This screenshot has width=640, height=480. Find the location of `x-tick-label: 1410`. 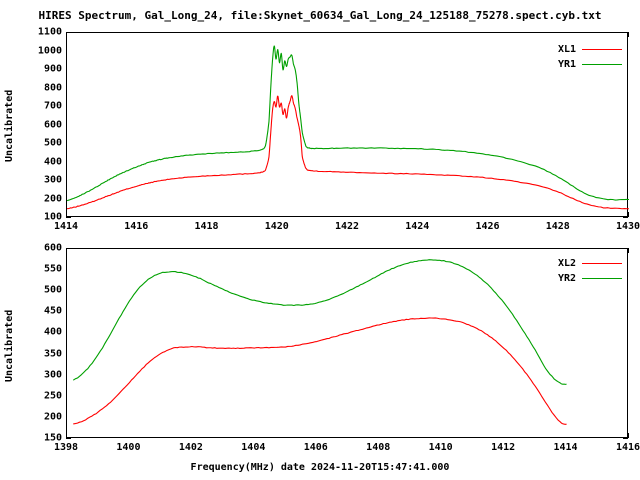

x-tick-label: 1410 is located at coordinates (440, 447).